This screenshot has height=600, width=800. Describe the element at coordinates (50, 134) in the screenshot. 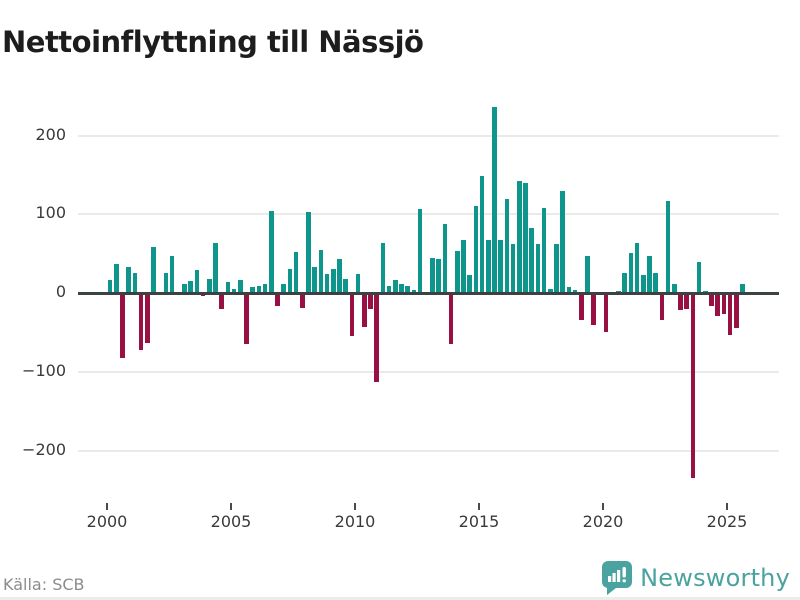

I see `y-axis-label: 200` at that location.